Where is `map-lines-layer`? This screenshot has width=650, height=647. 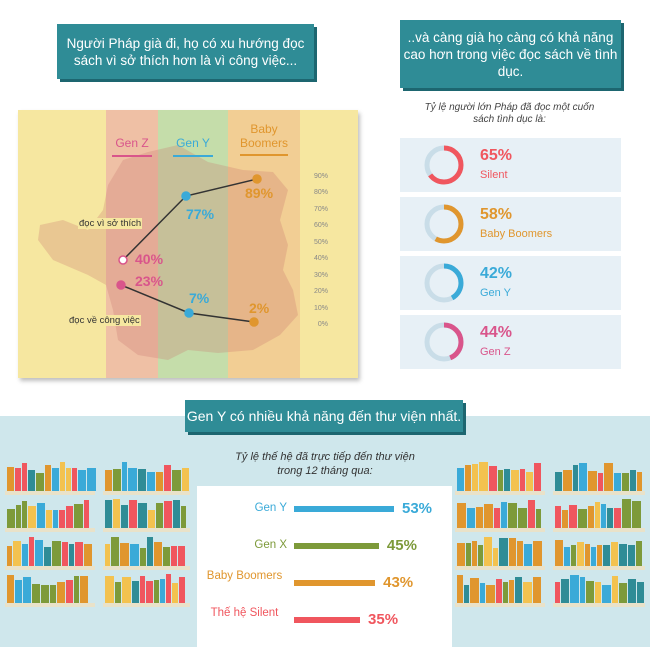
map-lines-layer is located at coordinates (189, 250).